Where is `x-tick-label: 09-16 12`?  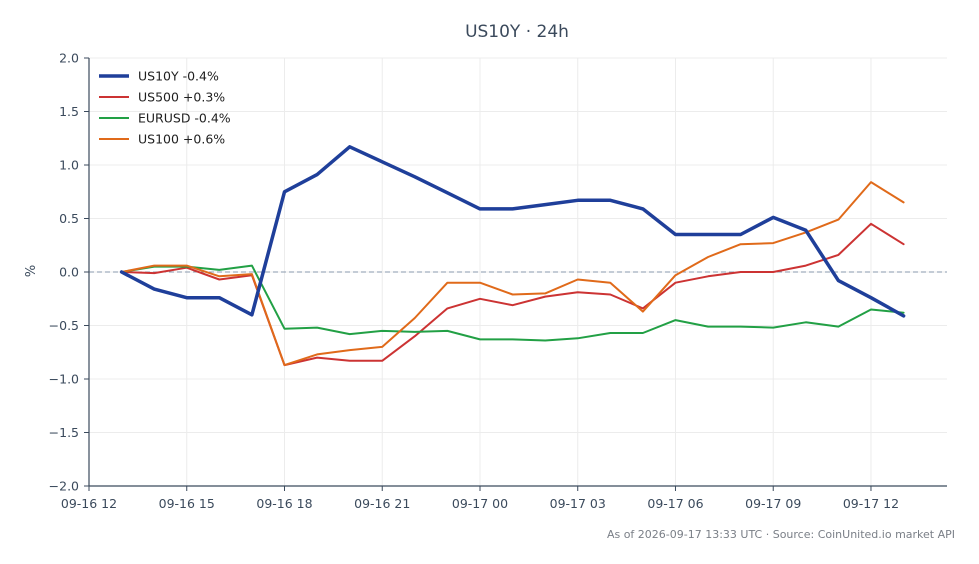 x-tick-label: 09-16 12 is located at coordinates (89, 503).